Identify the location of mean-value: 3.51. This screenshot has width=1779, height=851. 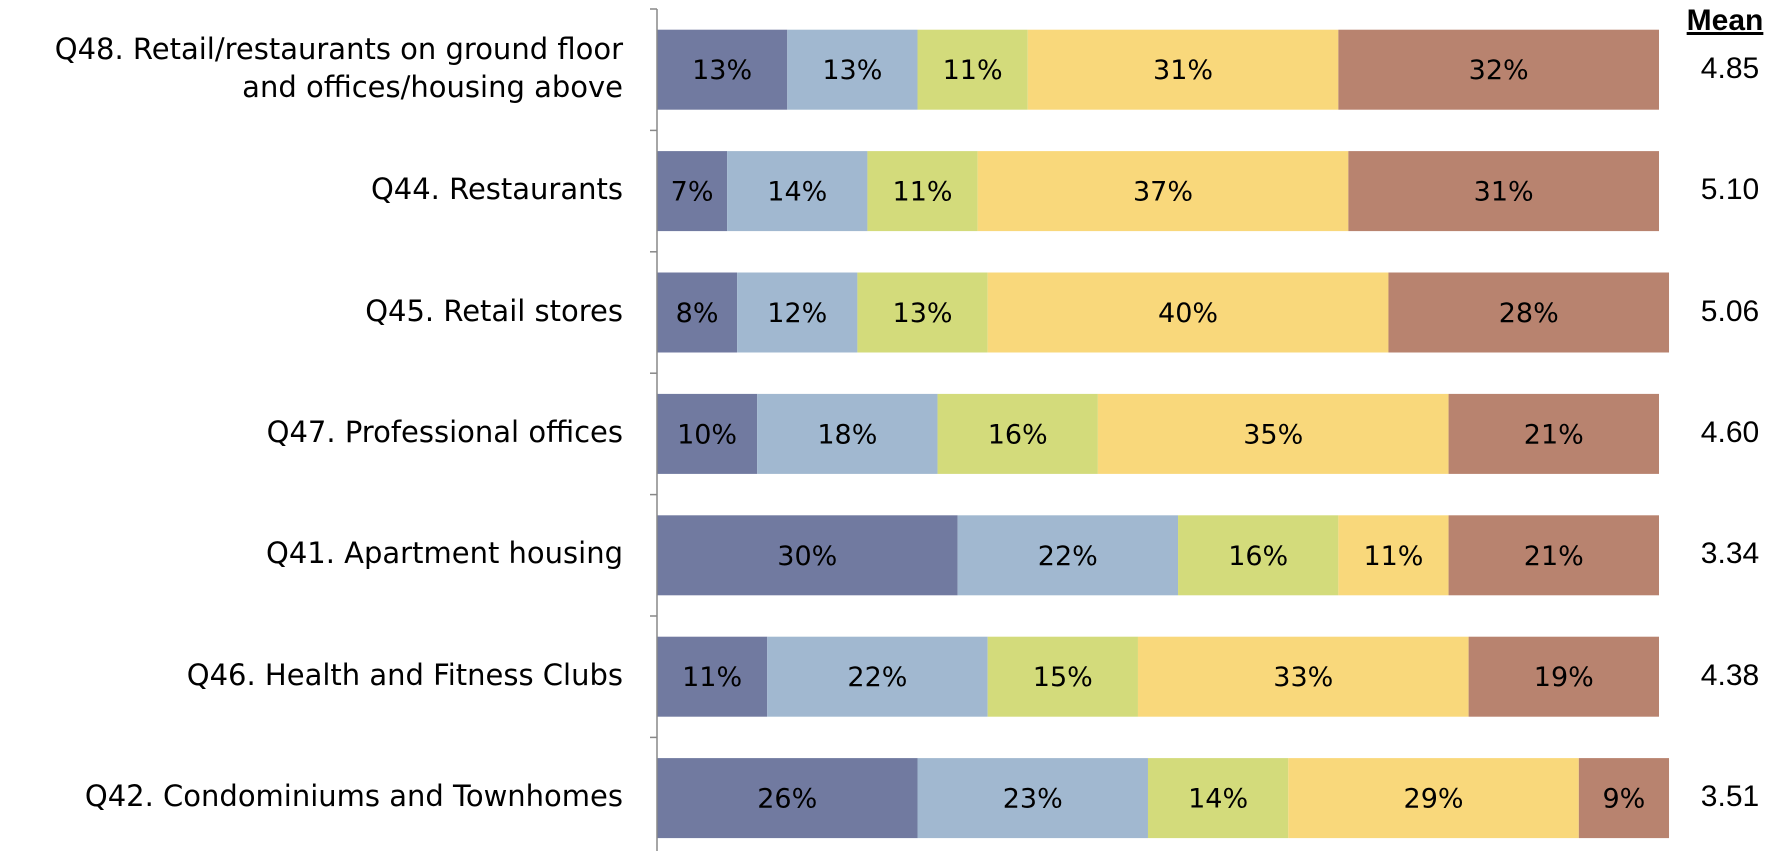
(1730, 797).